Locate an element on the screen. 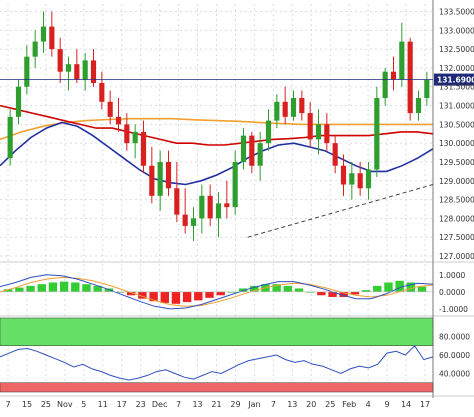  macd-y-tick-label: 1.0000 is located at coordinates (452, 275).